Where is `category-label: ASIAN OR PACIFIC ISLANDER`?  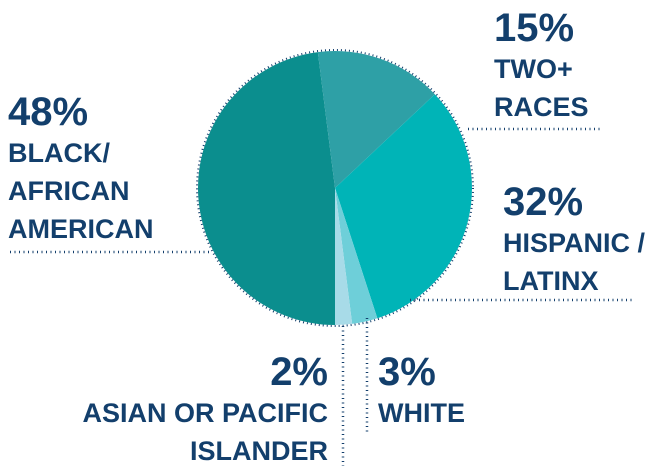 category-label: ASIAN OR PACIFIC ISLANDER is located at coordinates (205, 432).